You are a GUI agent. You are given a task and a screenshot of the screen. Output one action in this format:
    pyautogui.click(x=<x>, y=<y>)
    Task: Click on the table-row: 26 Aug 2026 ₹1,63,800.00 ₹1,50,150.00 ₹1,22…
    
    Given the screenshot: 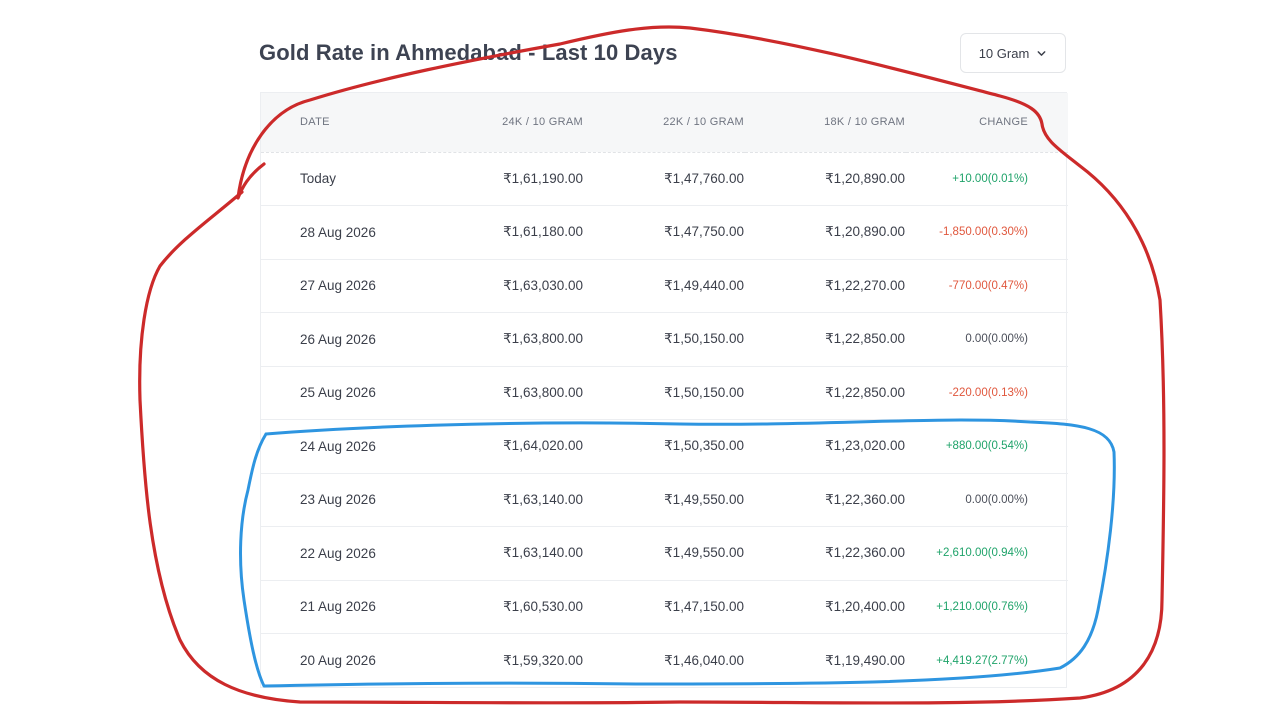 What is the action you would take?
    pyautogui.click(x=664, y=339)
    